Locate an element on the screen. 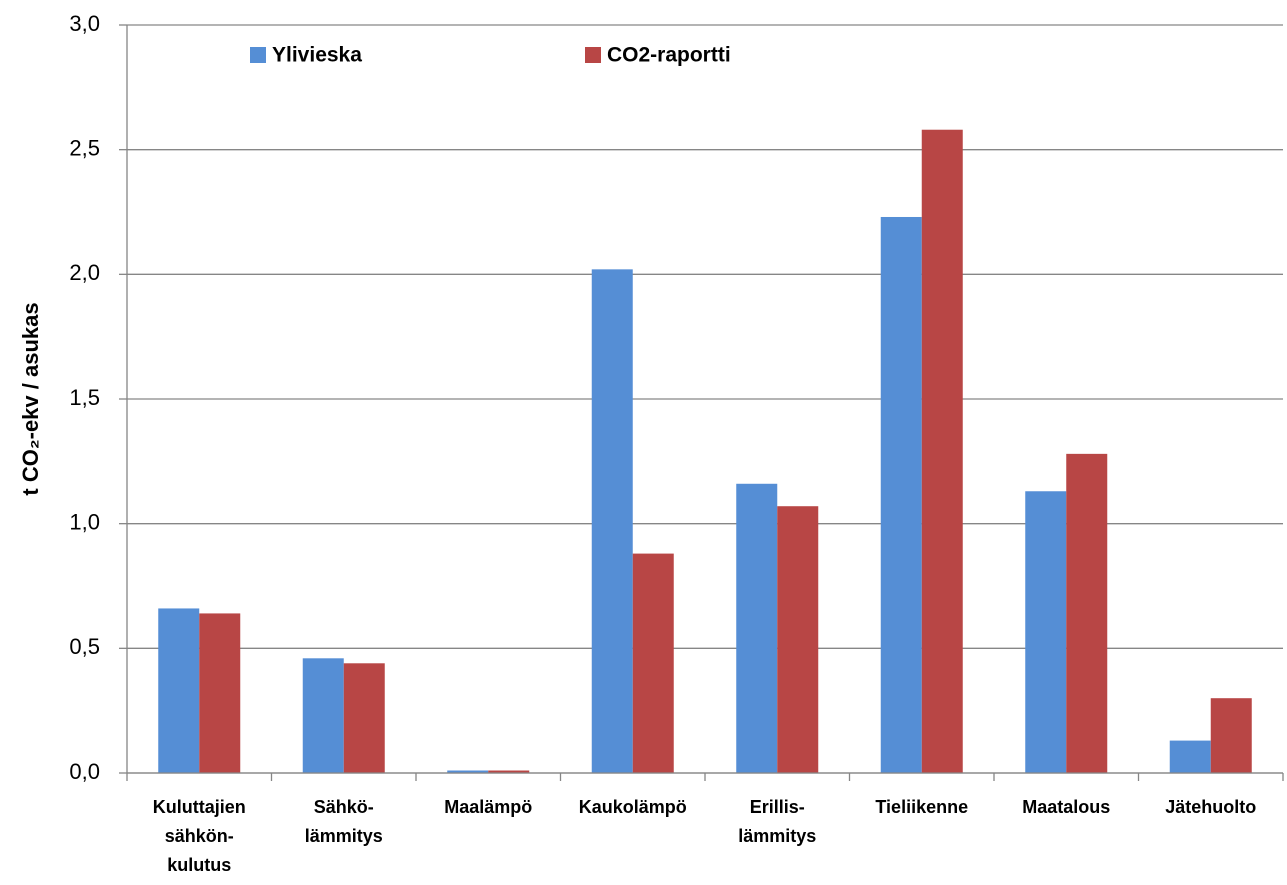  x-tick-label-line: Tieliikenne is located at coordinates (921, 807).